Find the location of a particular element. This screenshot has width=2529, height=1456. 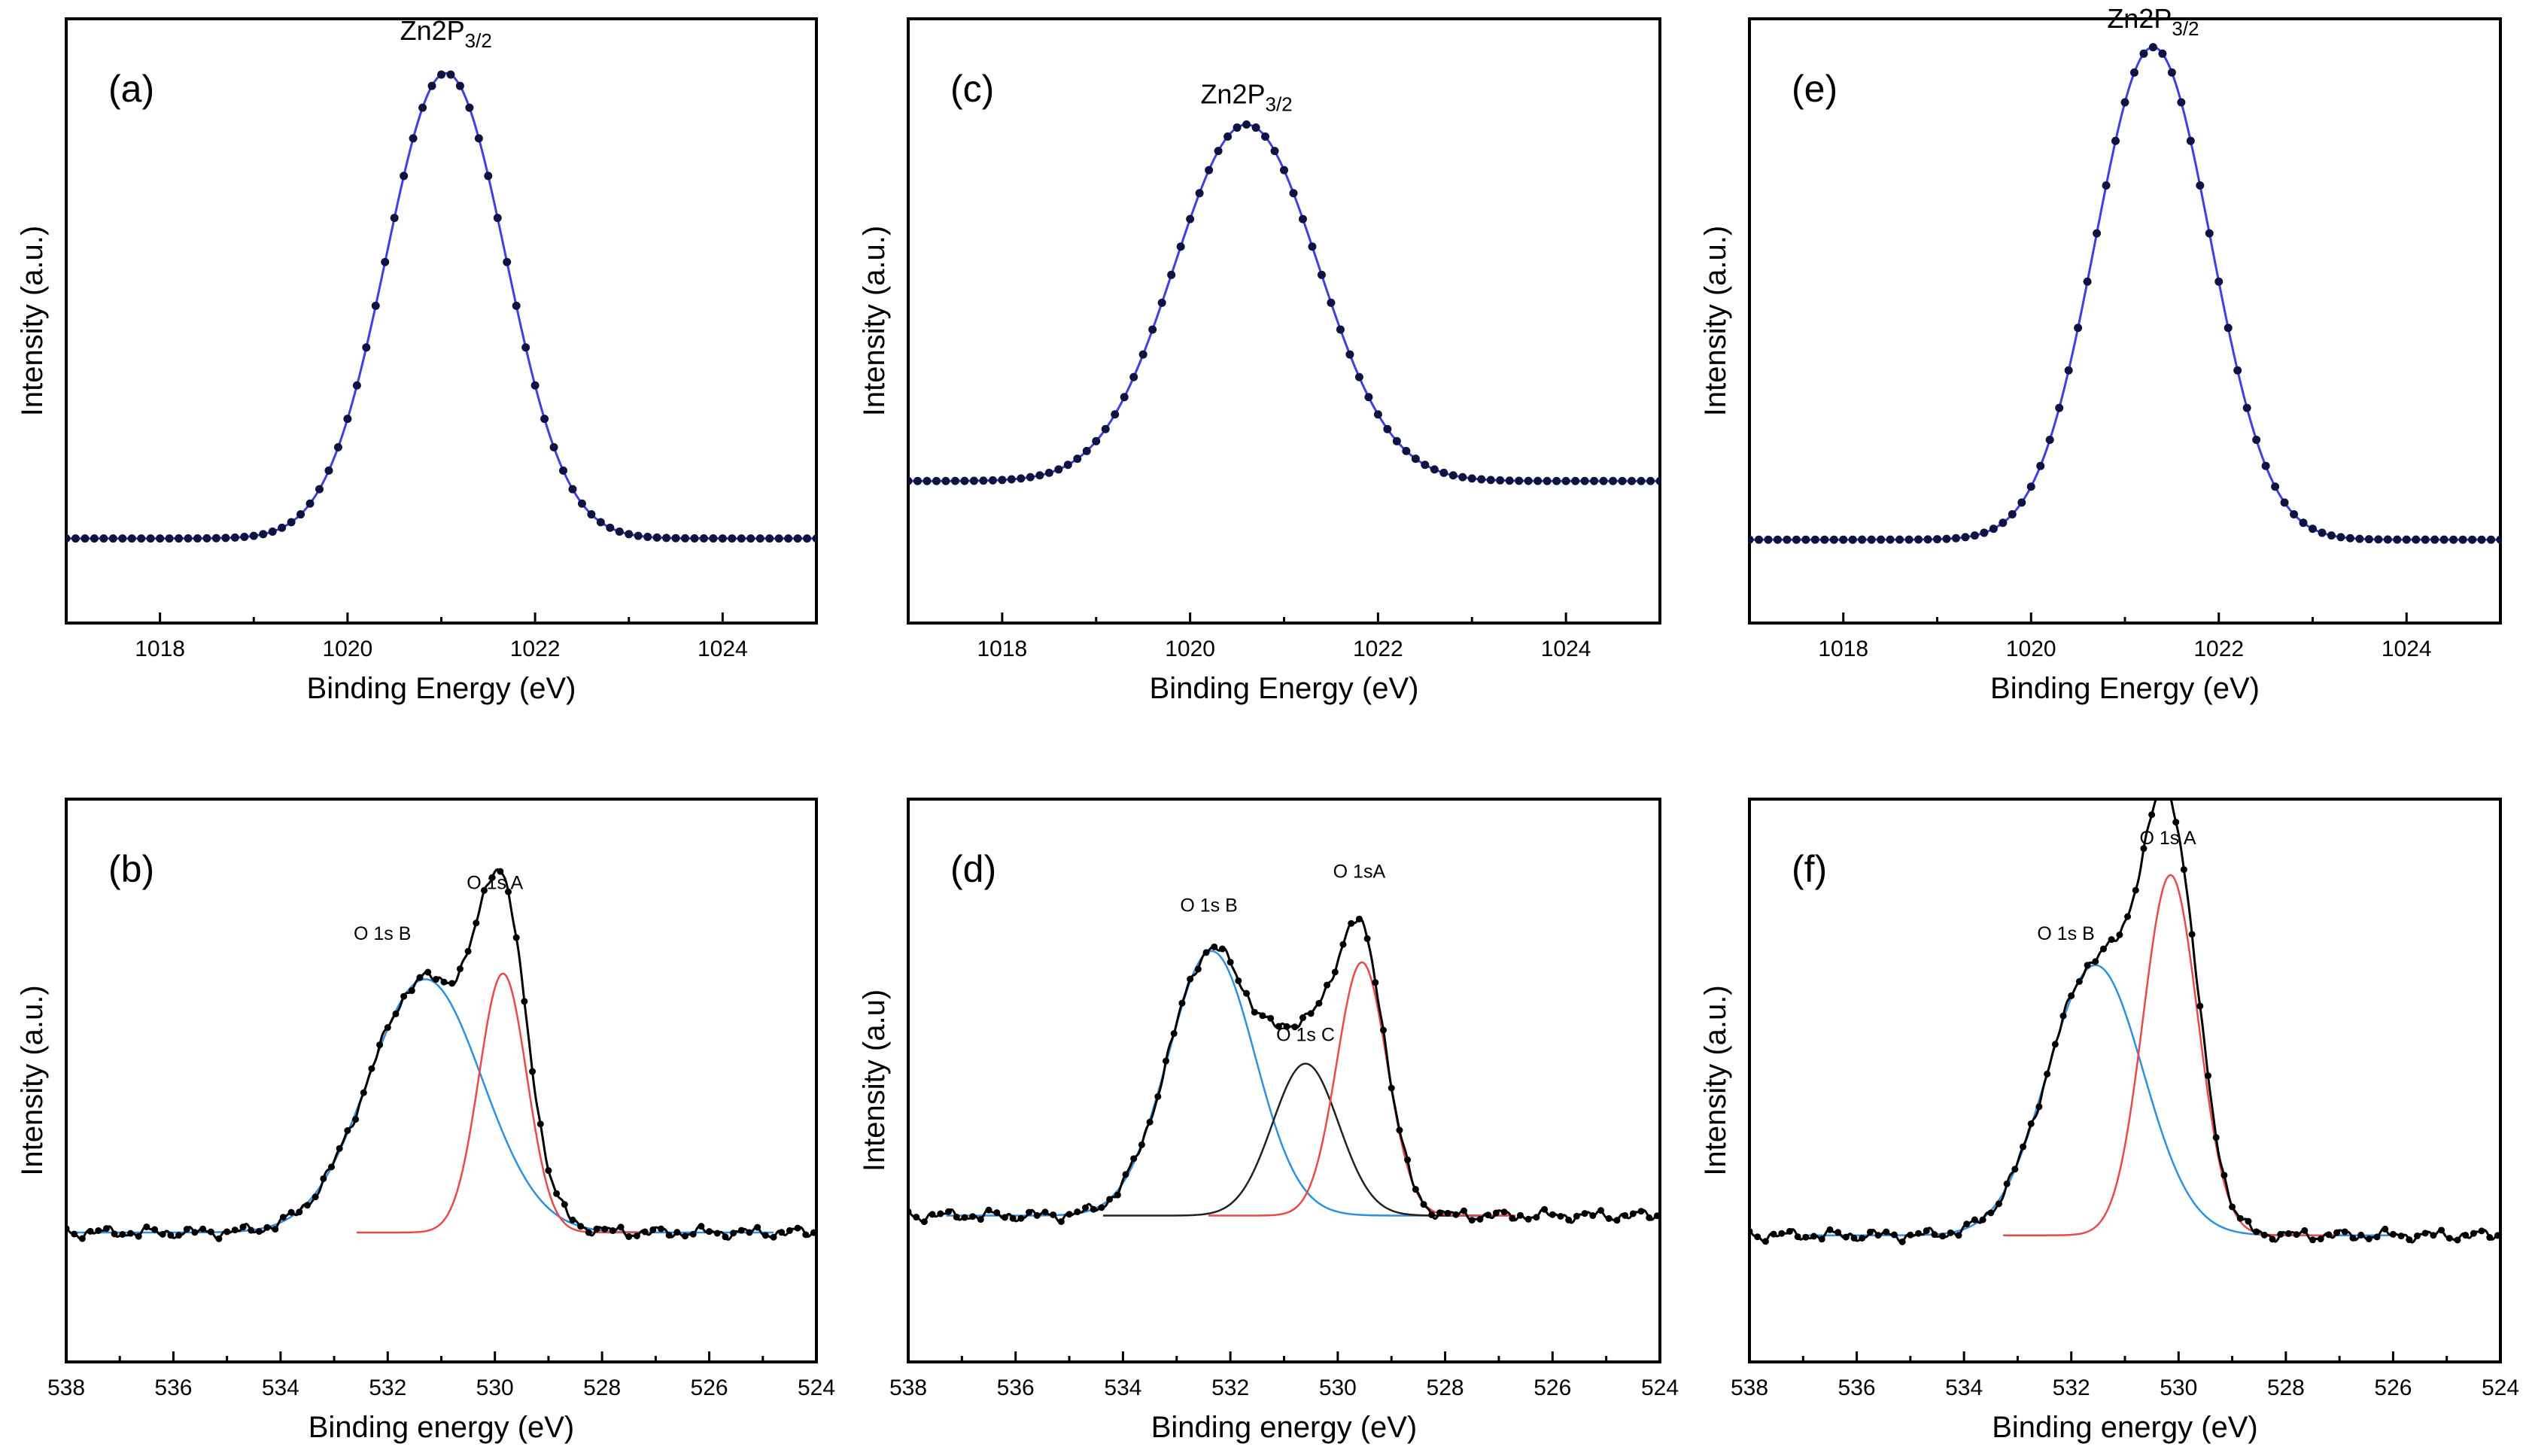

x-tick-label: 532 is located at coordinates (387, 1387).